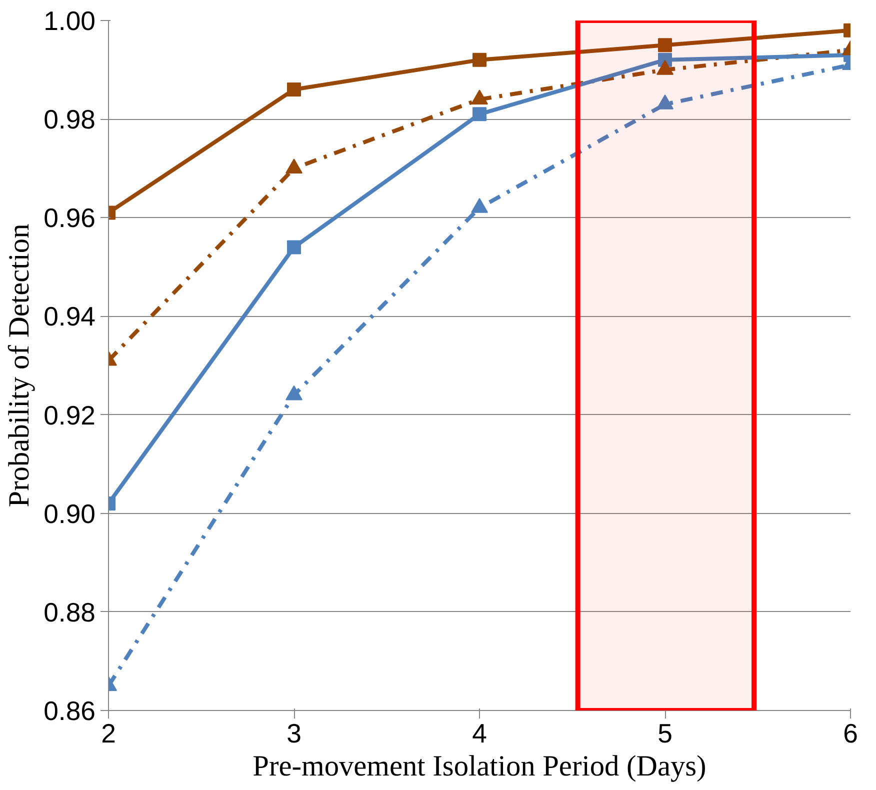 The image size is (876, 790). What do you see at coordinates (70, 711) in the screenshot?
I see `y-tick-label: 0.86` at bounding box center [70, 711].